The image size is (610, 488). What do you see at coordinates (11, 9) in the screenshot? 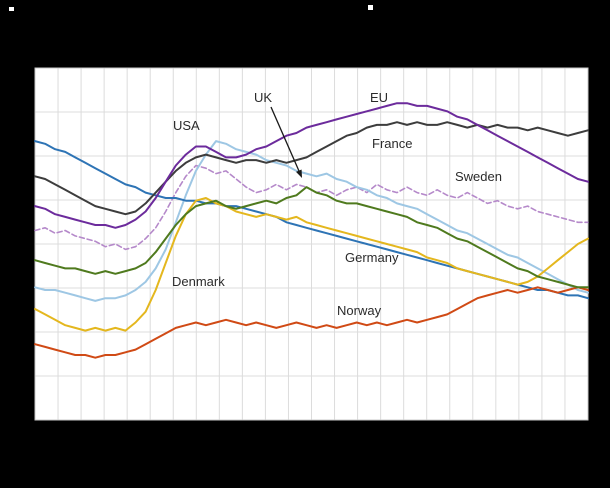
I see `artifact-speck-left` at bounding box center [11, 9].